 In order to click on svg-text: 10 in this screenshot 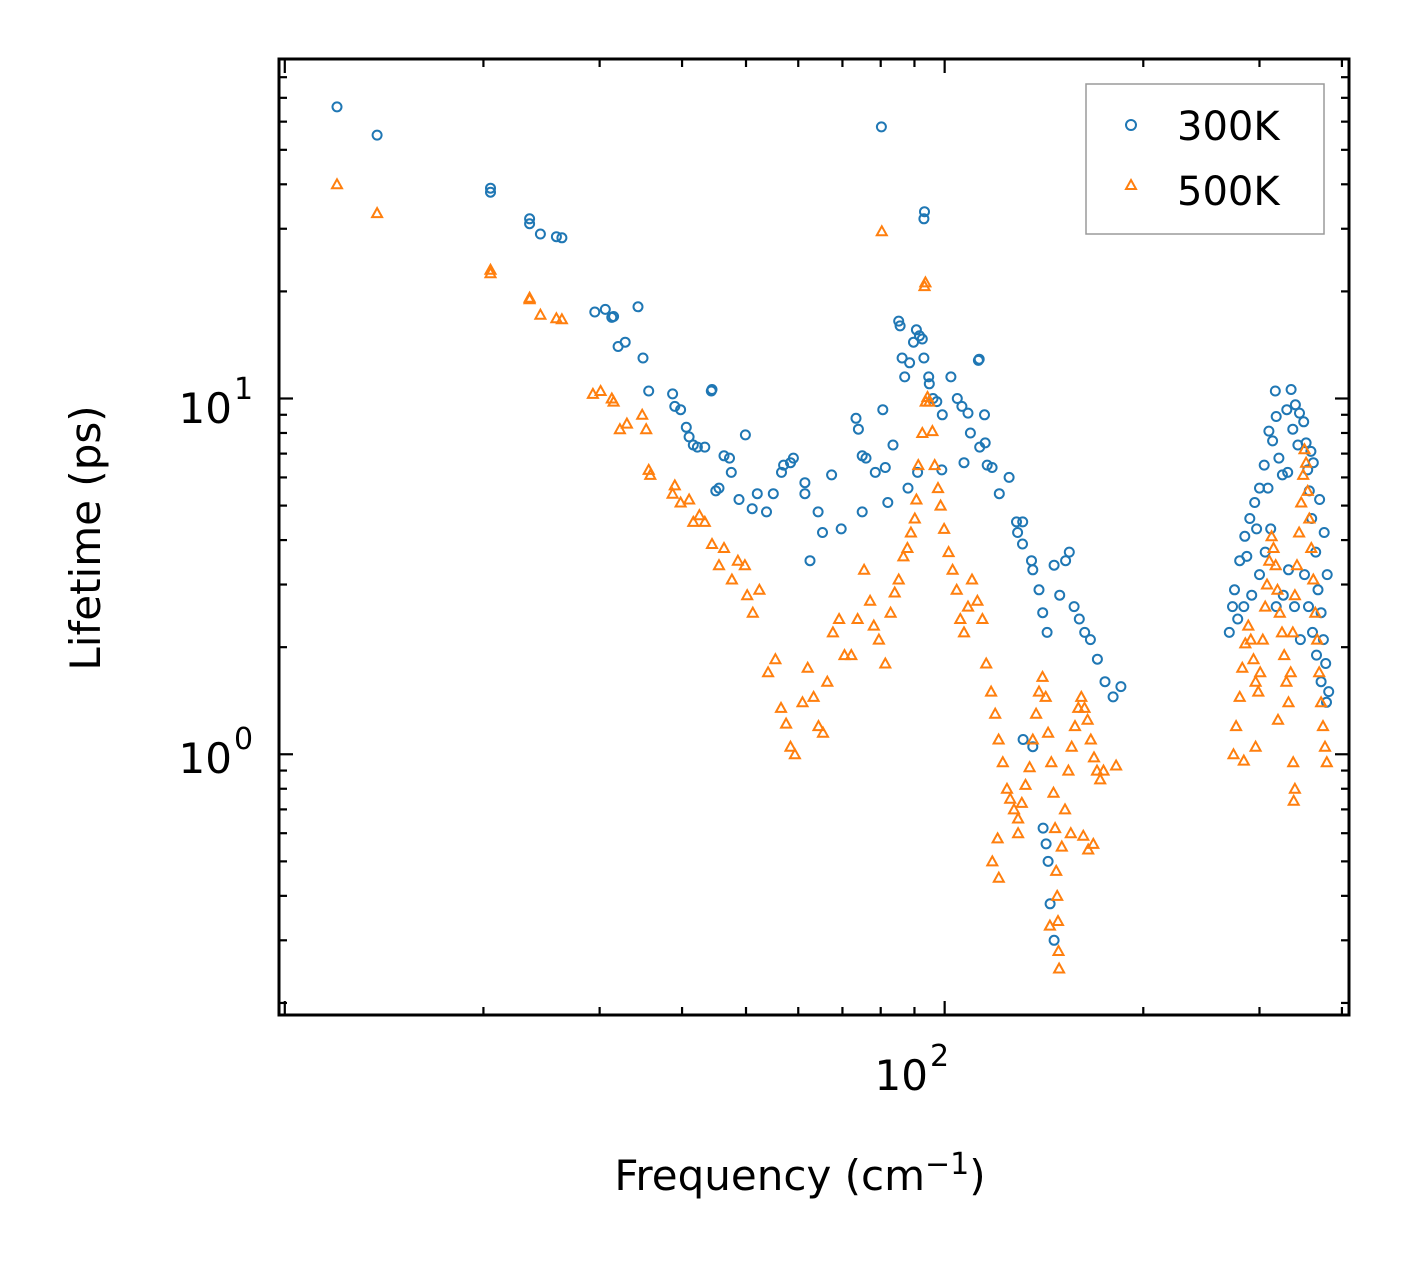, I will do `click(205, 408)`.